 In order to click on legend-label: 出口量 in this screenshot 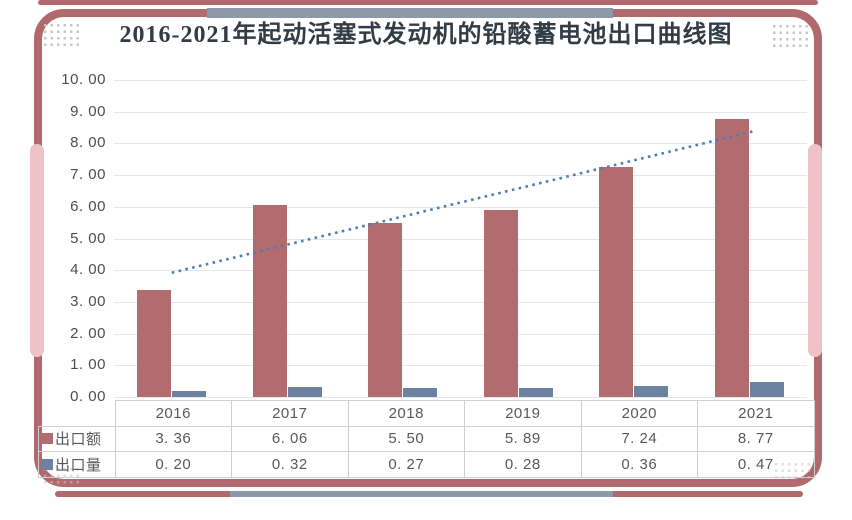, I will do `click(78, 465)`.